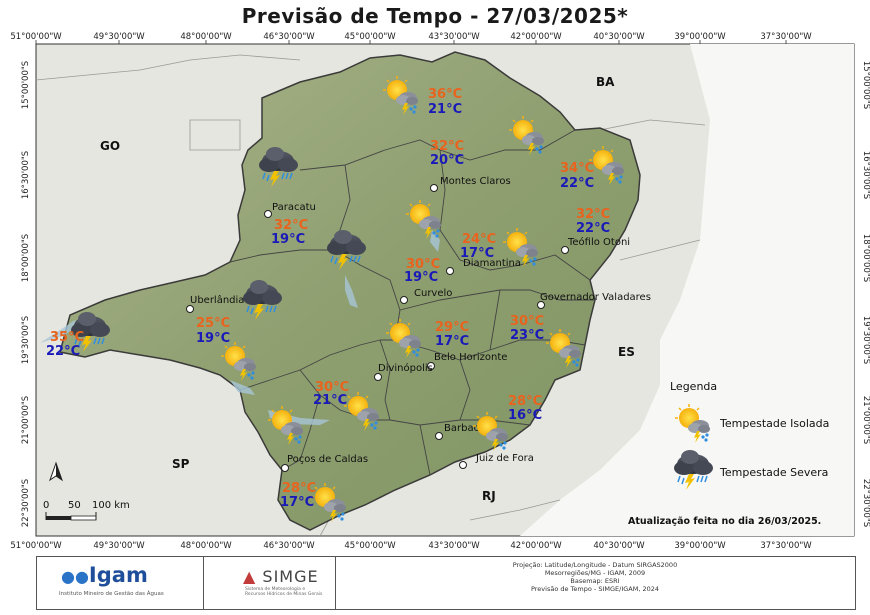 The image size is (870, 615). What do you see at coordinates (294, 207) in the screenshot?
I see `svg-text: Paracatu` at bounding box center [294, 207].